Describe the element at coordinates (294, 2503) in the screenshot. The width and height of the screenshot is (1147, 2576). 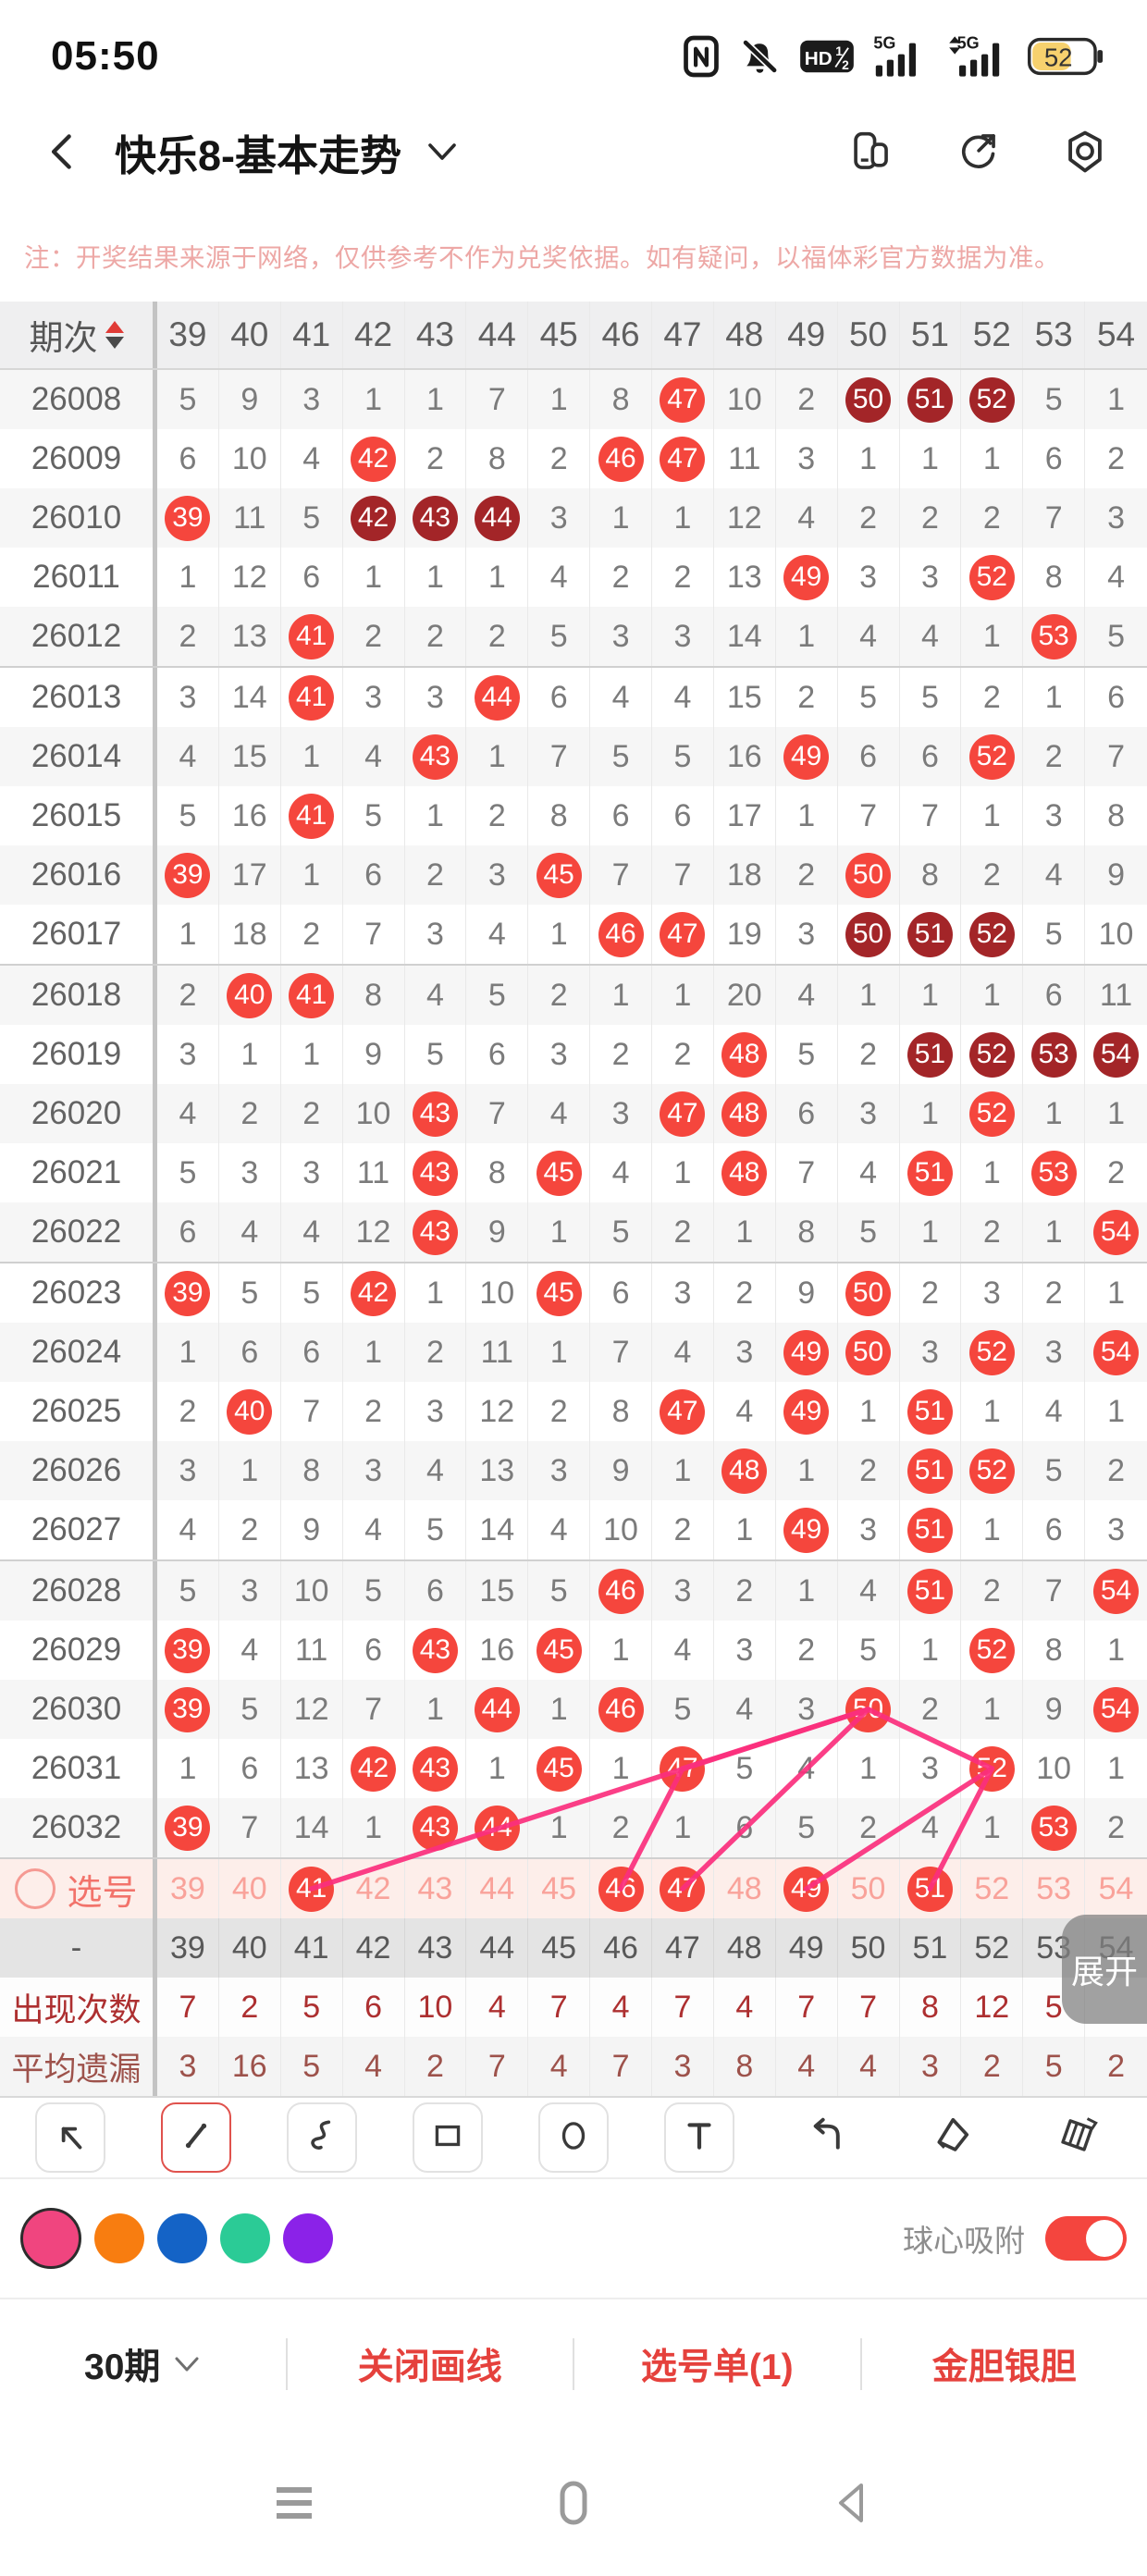
I see `menu-button` at that location.